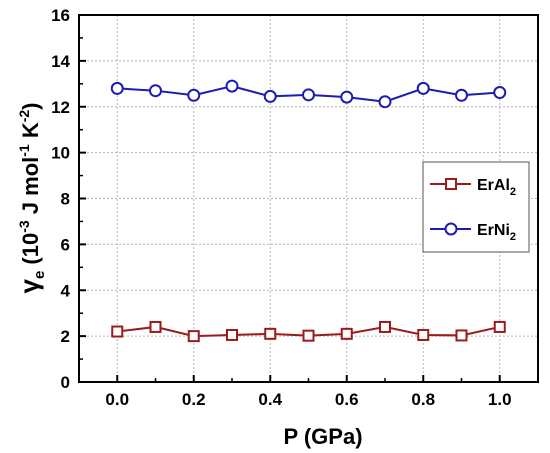 Image resolution: width=550 pixels, height=453 pixels. Describe the element at coordinates (270, 399) in the screenshot. I see `x-tick-label: 0.4` at that location.